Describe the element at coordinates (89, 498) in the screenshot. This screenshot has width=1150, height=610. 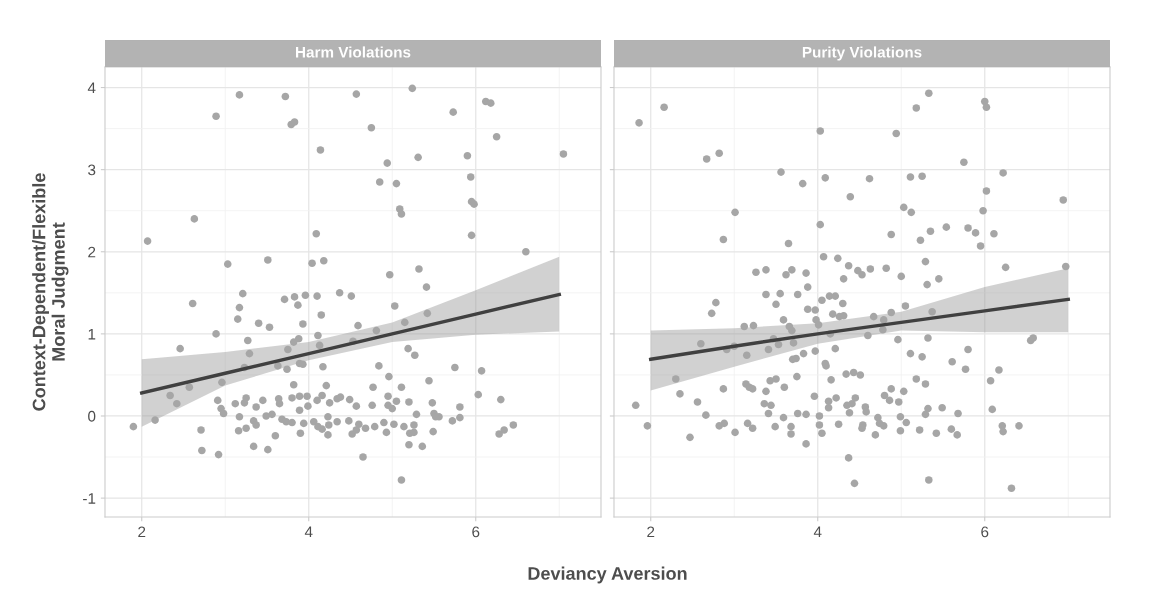
I see `y-tick-label: -1` at that location.